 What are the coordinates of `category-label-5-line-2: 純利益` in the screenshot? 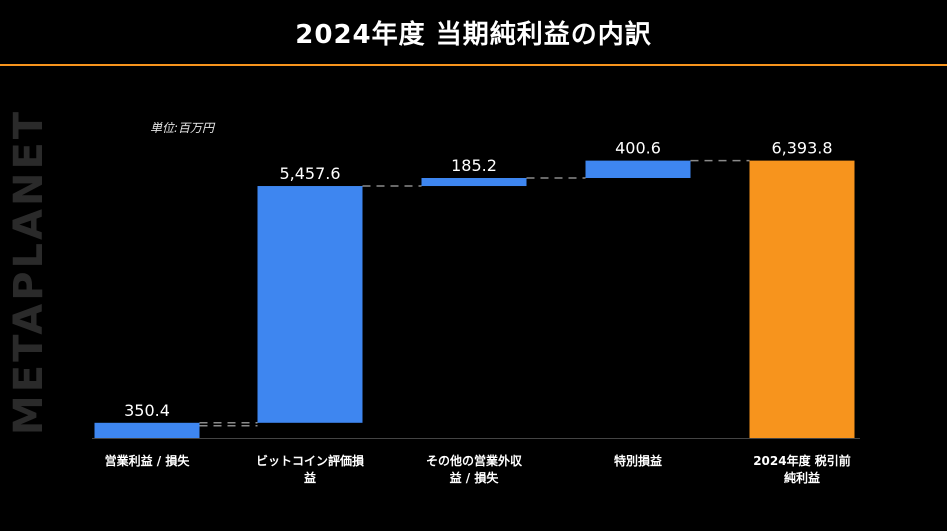 It's located at (802, 477).